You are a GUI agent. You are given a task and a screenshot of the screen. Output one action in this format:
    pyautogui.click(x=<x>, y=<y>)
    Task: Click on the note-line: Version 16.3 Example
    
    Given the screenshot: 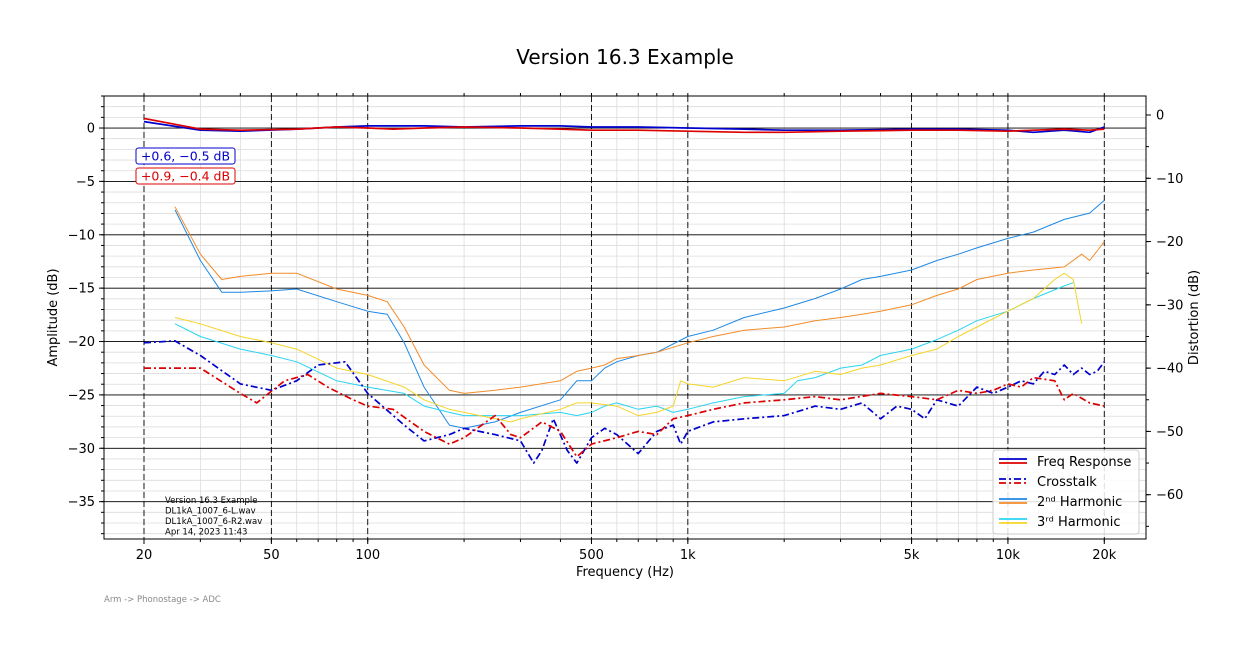 What is the action you would take?
    pyautogui.click(x=211, y=501)
    